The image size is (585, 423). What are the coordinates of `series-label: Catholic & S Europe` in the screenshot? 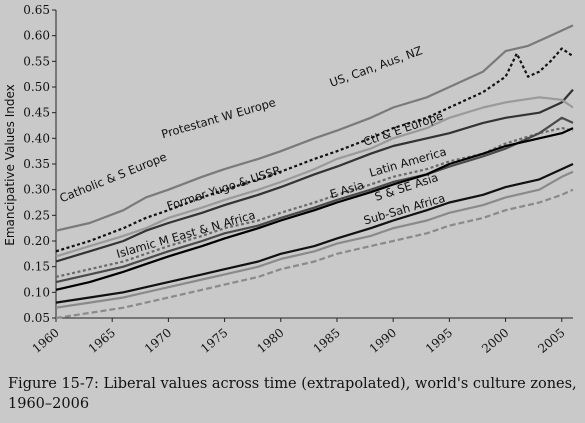 It's located at (112, 177).